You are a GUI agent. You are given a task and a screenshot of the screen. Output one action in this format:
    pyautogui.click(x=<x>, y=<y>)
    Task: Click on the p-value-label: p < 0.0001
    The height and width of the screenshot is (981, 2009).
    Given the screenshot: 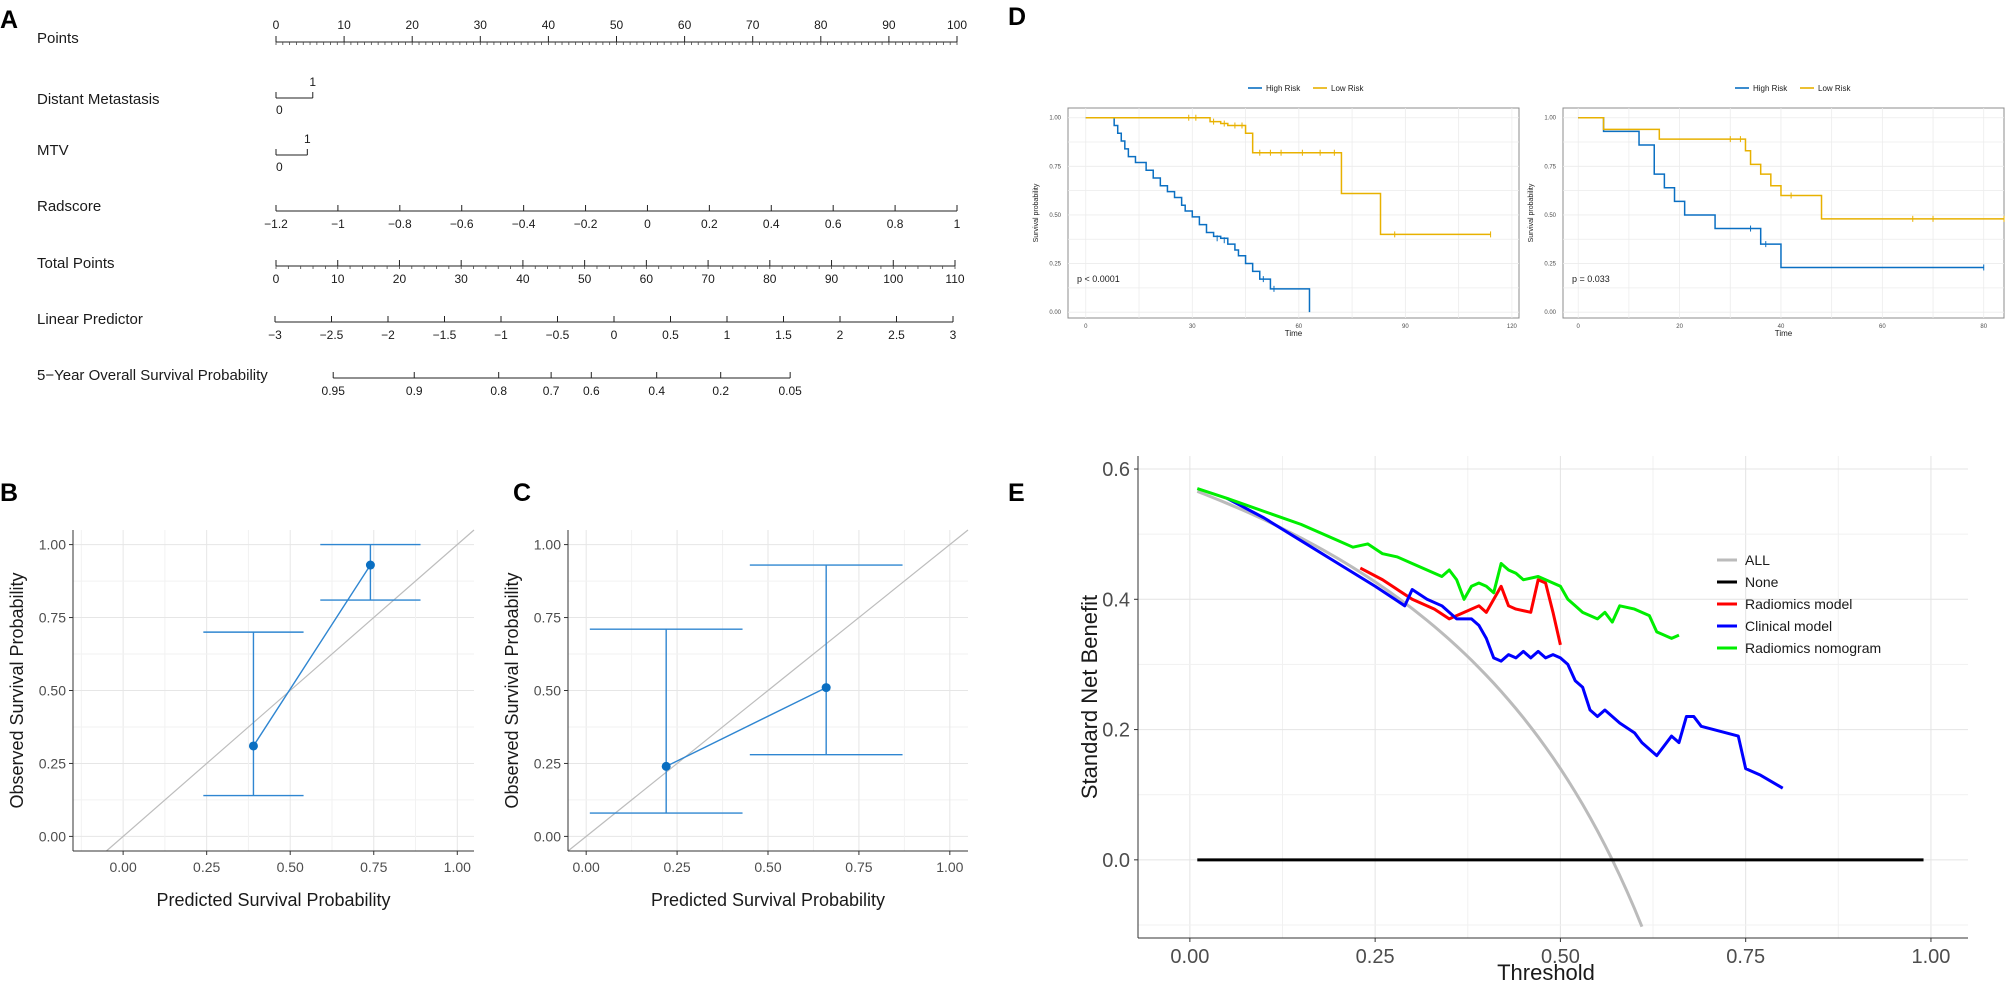 What is the action you would take?
    pyautogui.click(x=1098, y=279)
    